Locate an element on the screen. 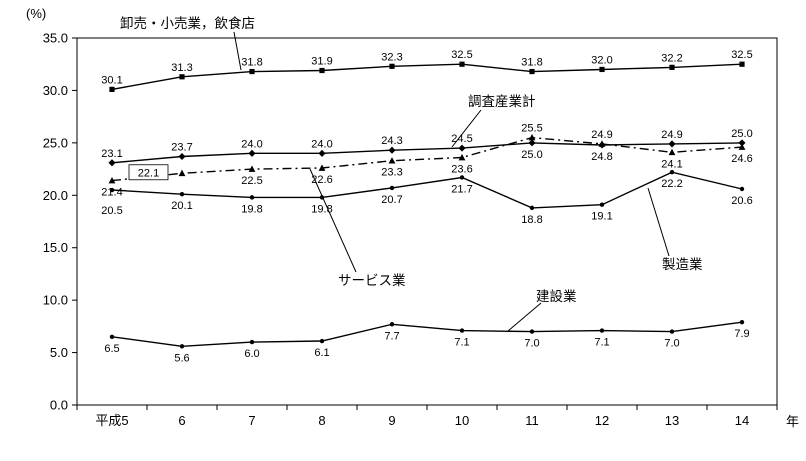  data-label: 24.3 is located at coordinates (391, 141).